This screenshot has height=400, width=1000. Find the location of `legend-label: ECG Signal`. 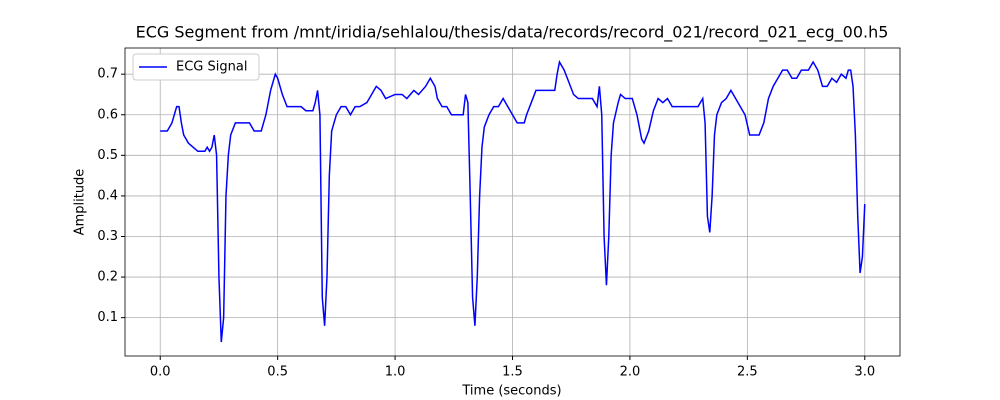

legend-label: ECG Signal is located at coordinates (211, 67).